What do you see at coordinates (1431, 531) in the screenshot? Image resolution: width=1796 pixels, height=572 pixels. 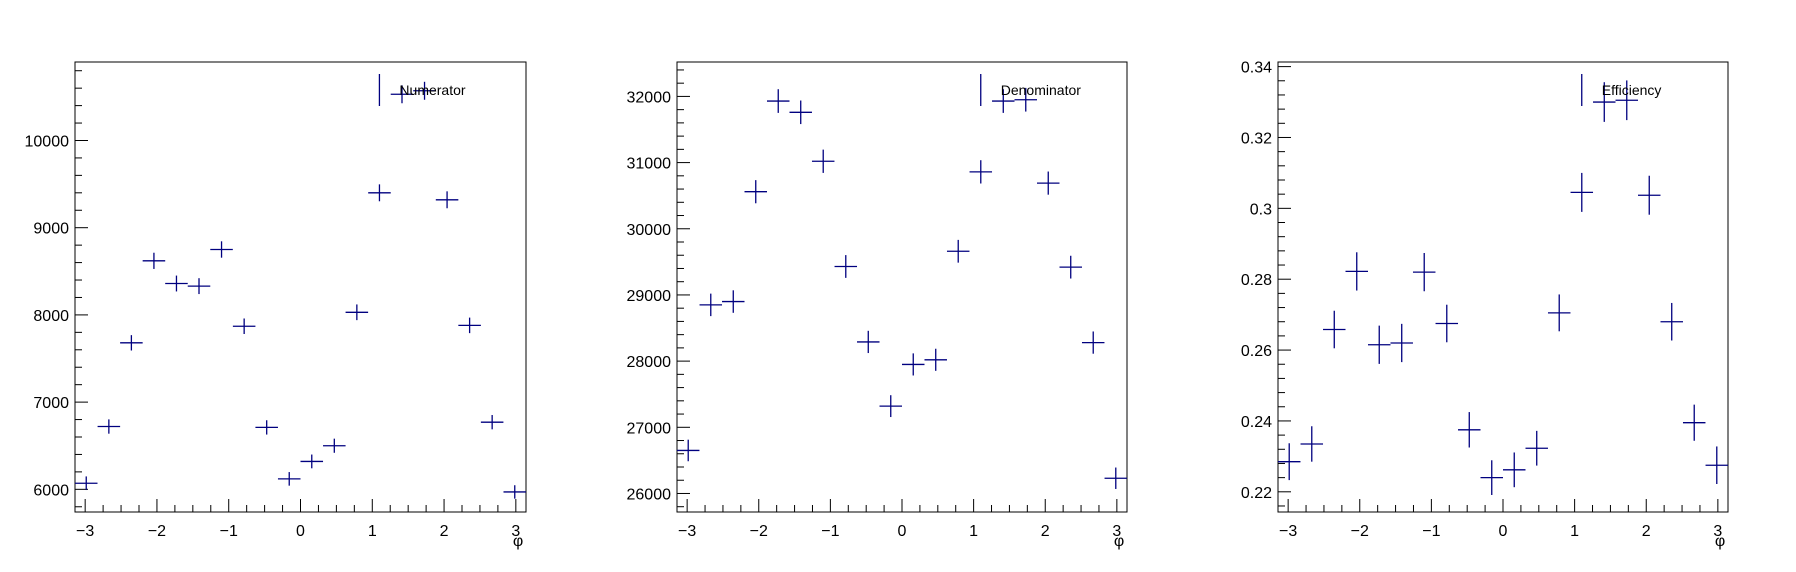 I see `efficiency-x-tick-label: −1` at bounding box center [1431, 531].